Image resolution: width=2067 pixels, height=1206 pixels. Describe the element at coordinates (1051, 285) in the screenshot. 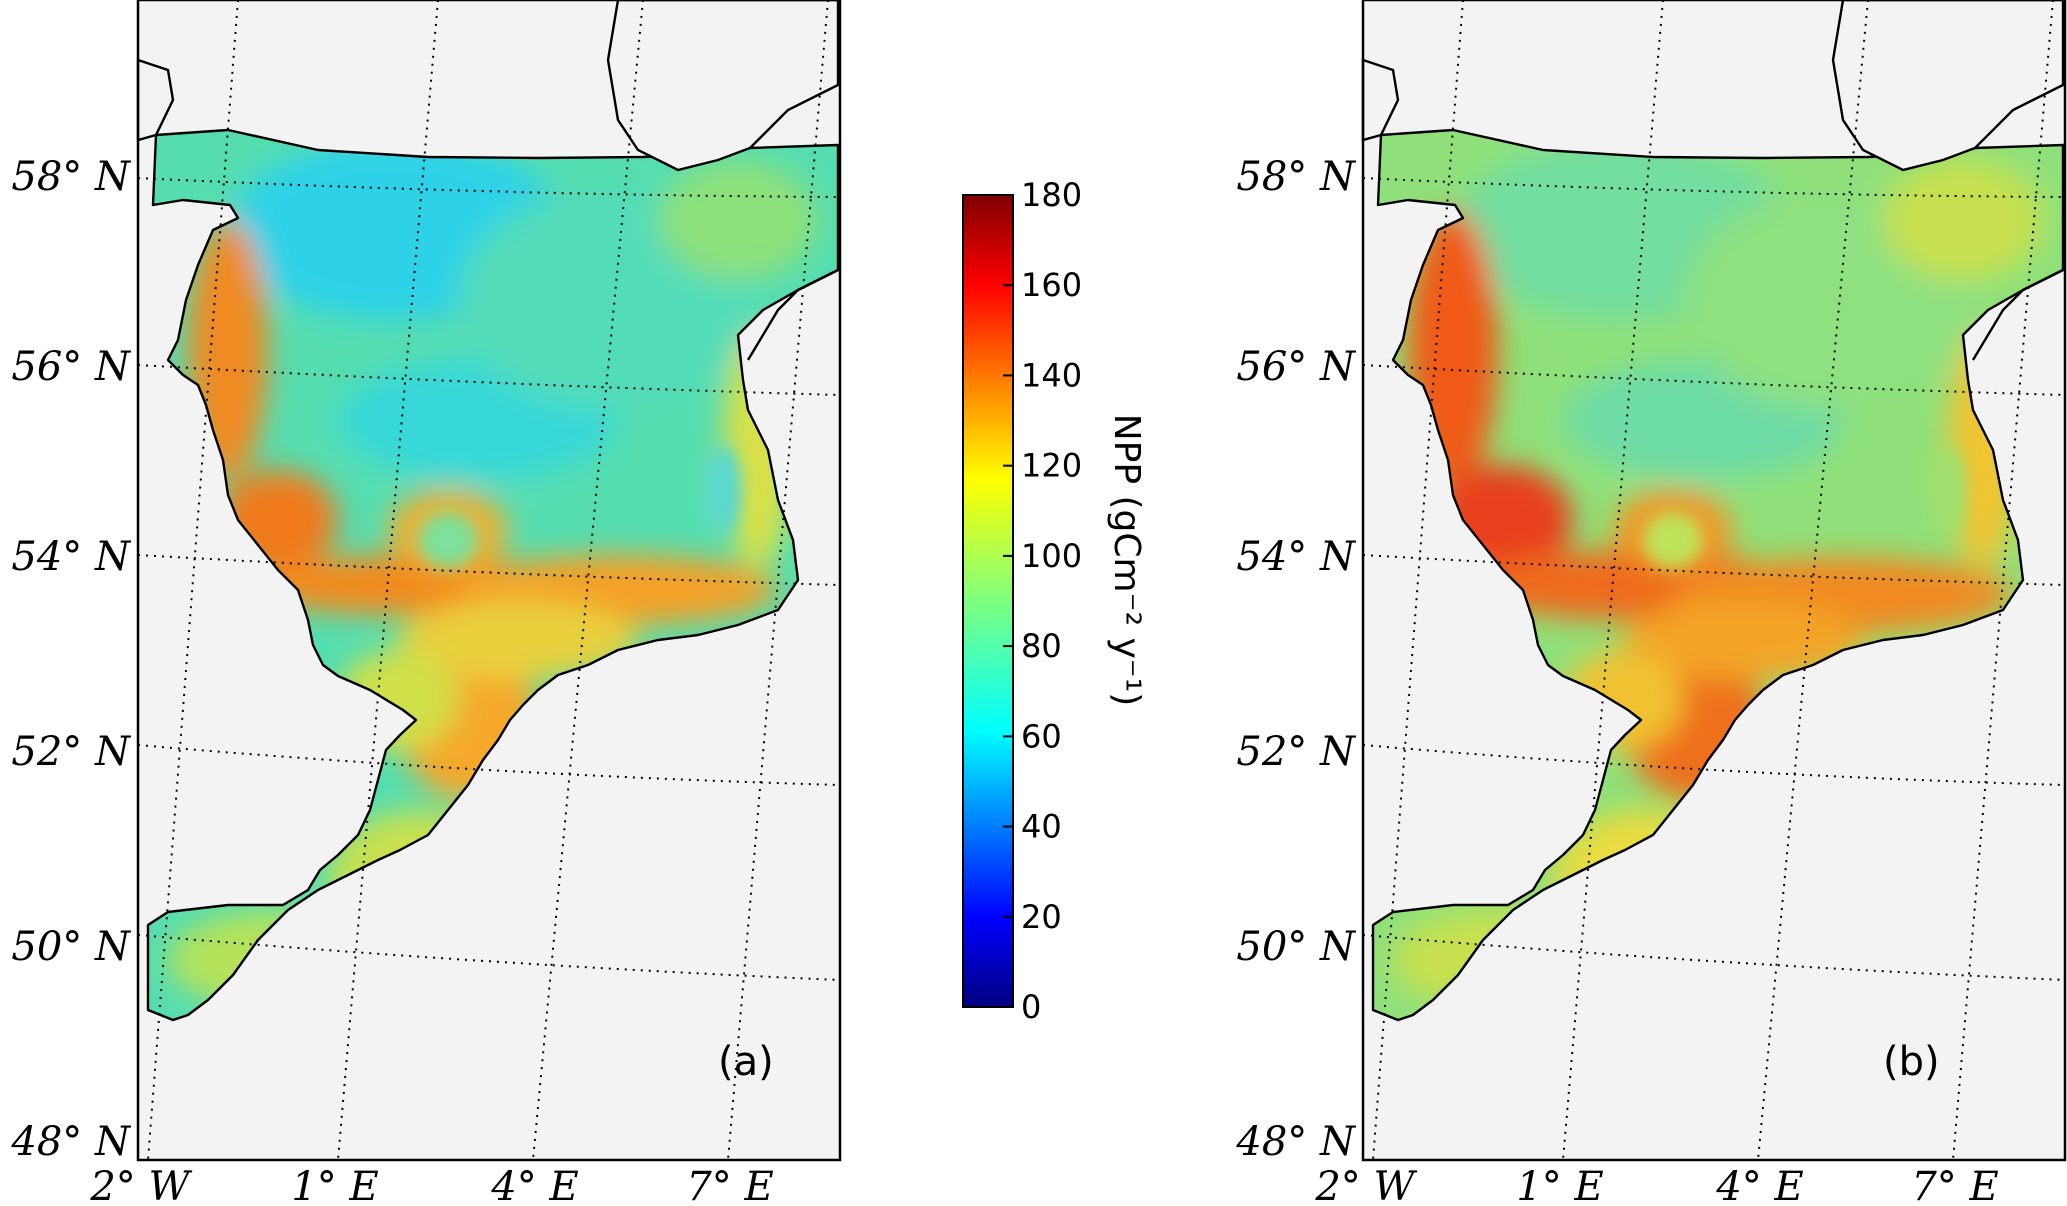

I see `colorbar-tick-label: 160` at that location.